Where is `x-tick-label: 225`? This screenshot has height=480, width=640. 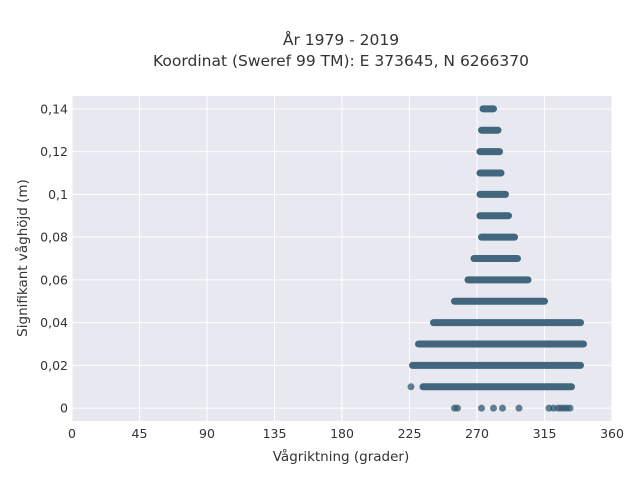 x-tick-label: 225 is located at coordinates (410, 433).